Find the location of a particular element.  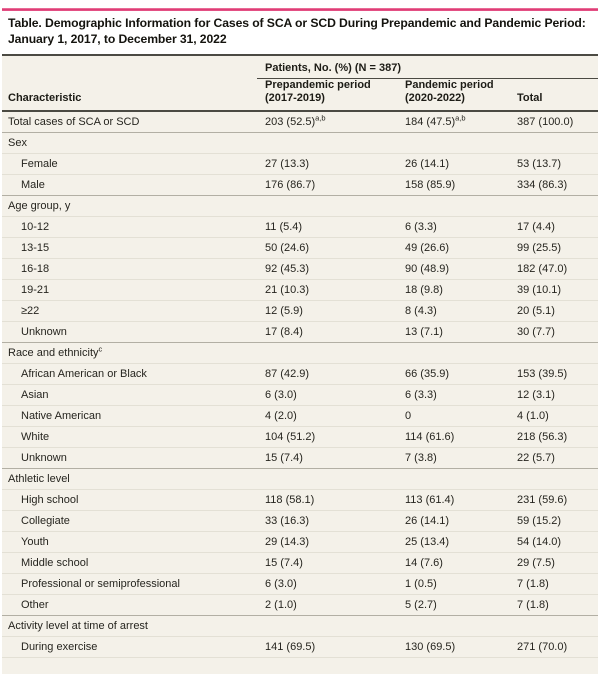

table-row: Native American 4 (2.0) 0 4 (1.0) is located at coordinates (300, 416).